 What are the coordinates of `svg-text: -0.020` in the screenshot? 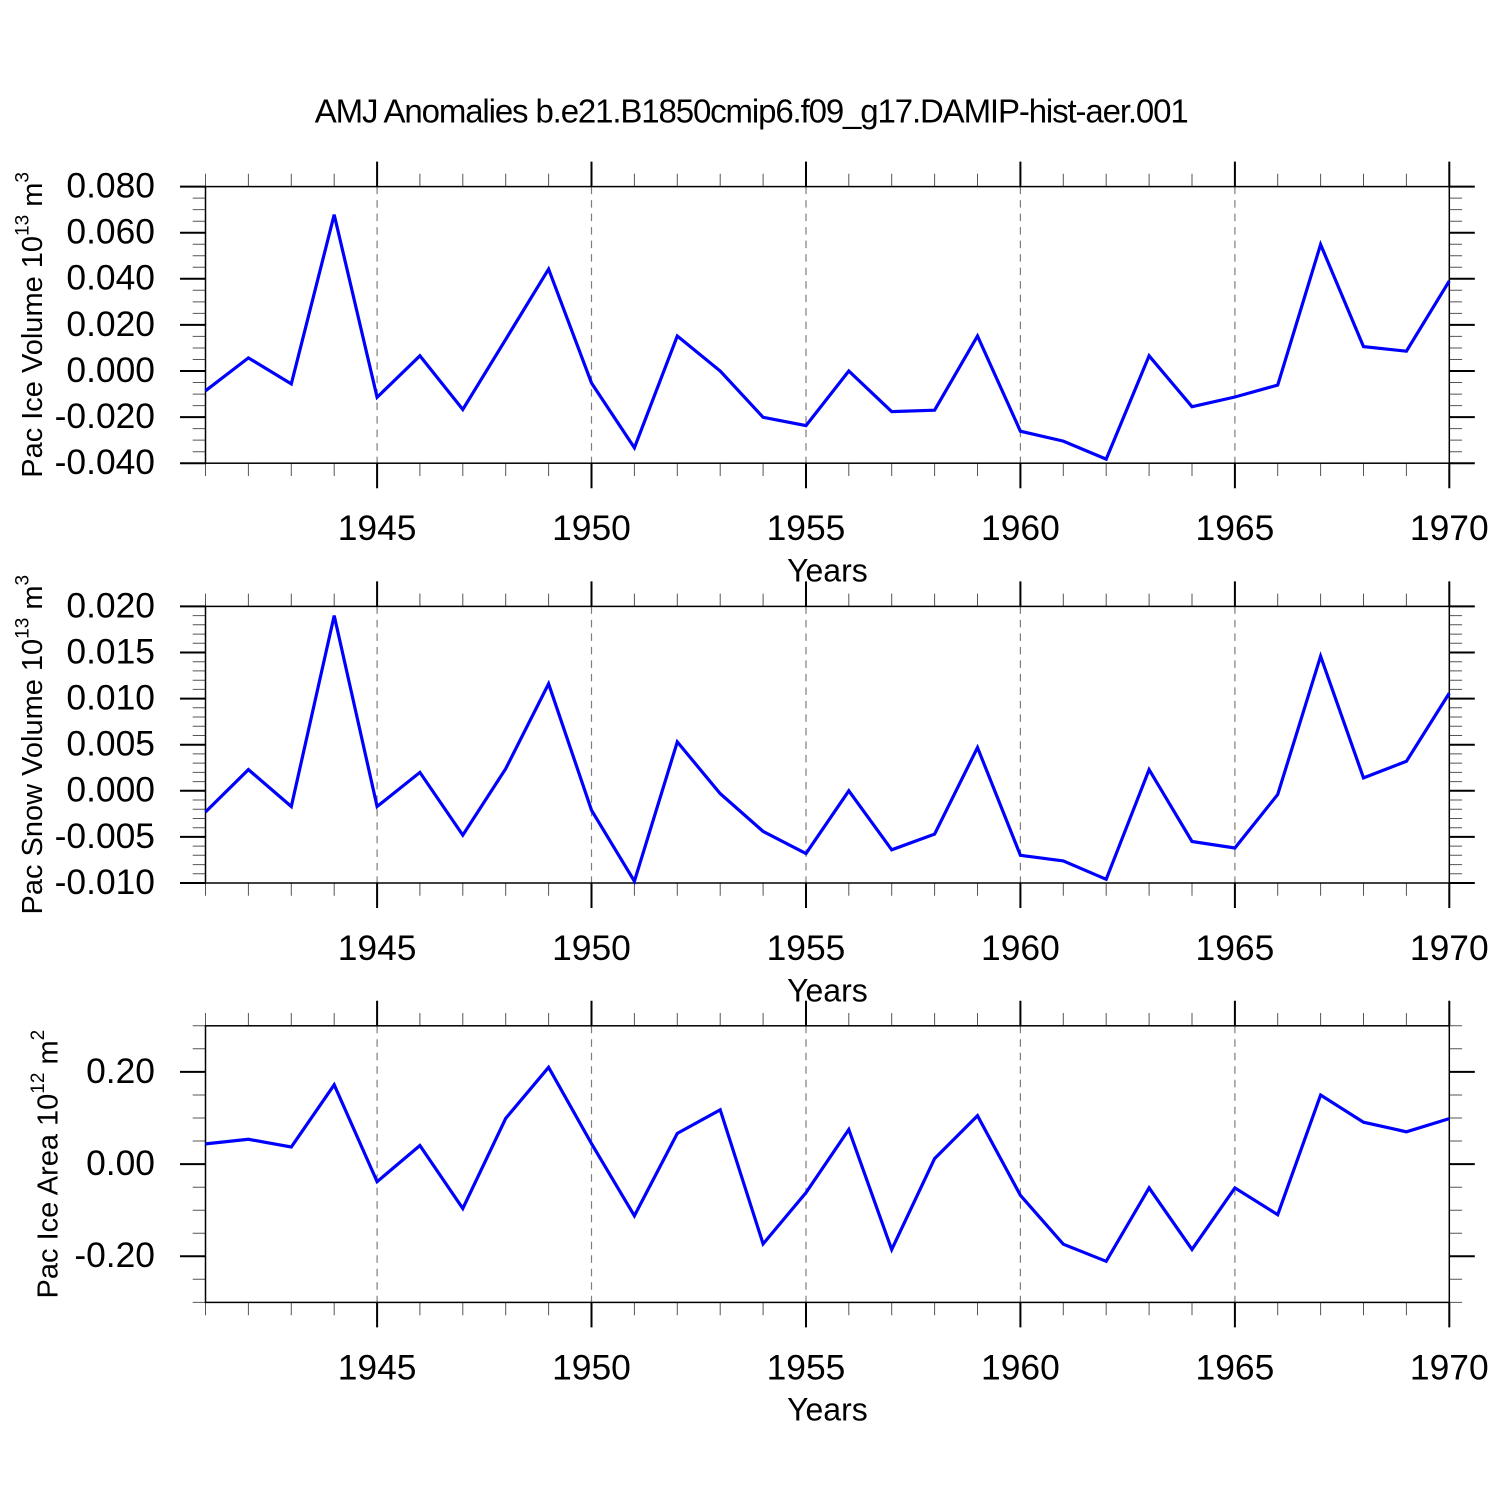 It's located at (105, 416).